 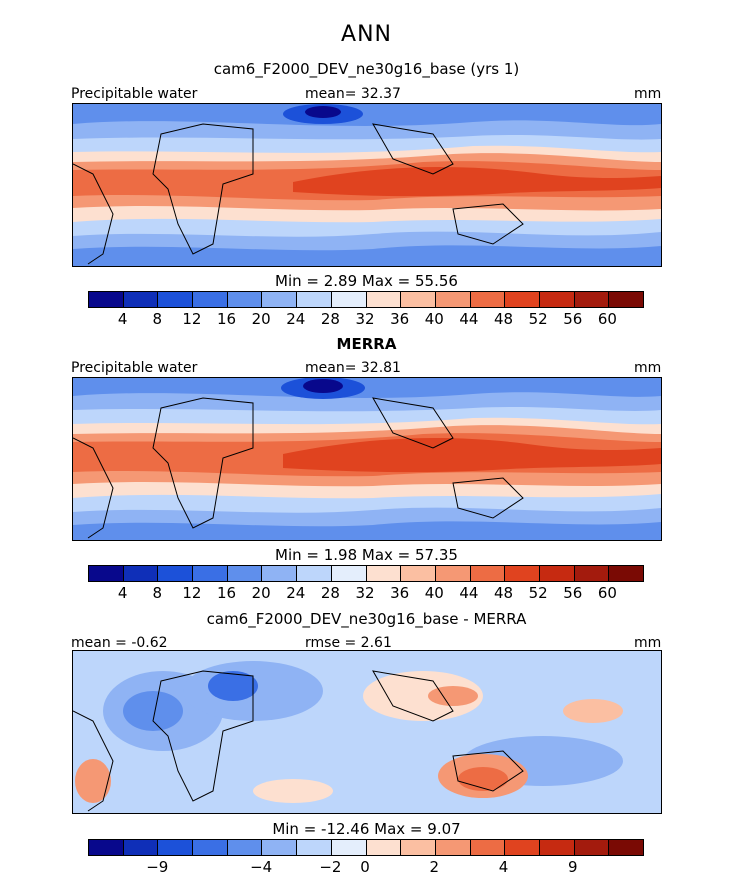 What do you see at coordinates (134, 94) in the screenshot?
I see `panel-1-variable-label: Precipitable water` at bounding box center [134, 94].